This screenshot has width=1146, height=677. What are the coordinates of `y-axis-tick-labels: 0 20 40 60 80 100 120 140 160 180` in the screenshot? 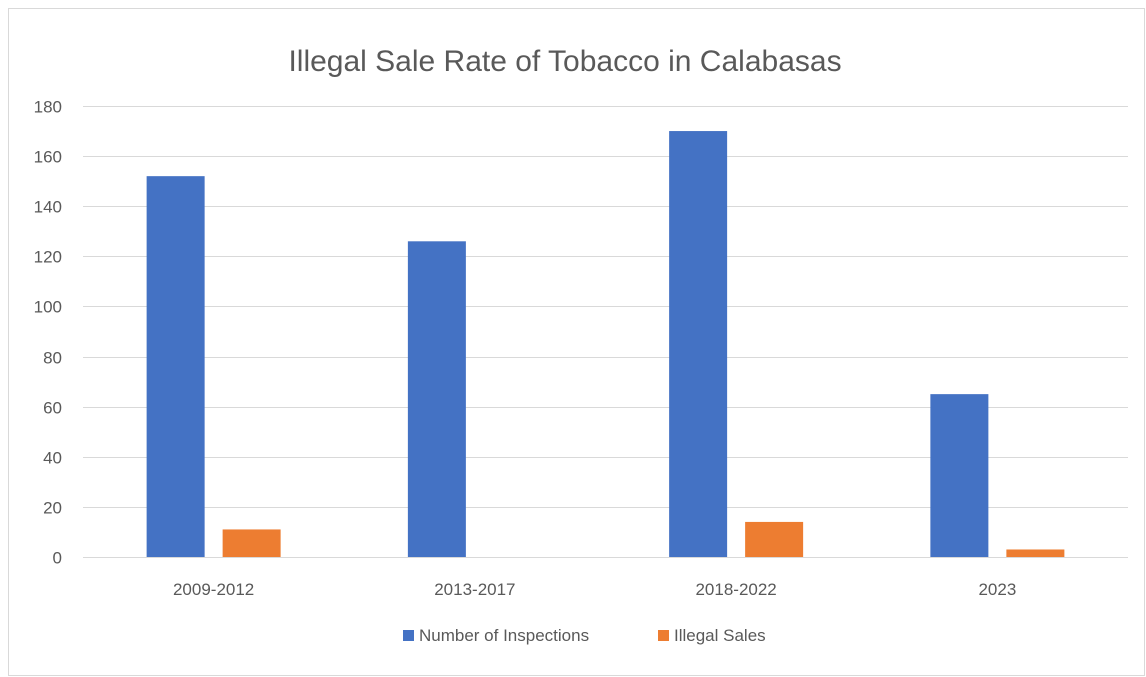 It's located at (48, 333).